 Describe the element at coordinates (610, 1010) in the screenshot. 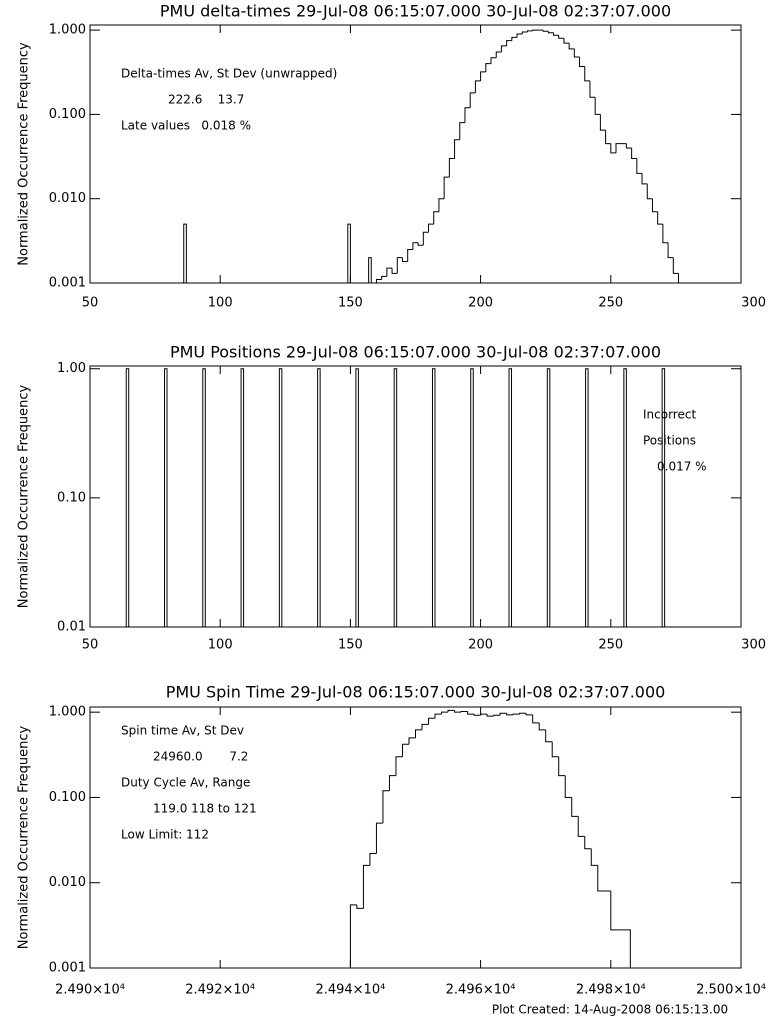

I see `footer: Plot Created: 14-Aug-2008 06:15:13.00` at that location.